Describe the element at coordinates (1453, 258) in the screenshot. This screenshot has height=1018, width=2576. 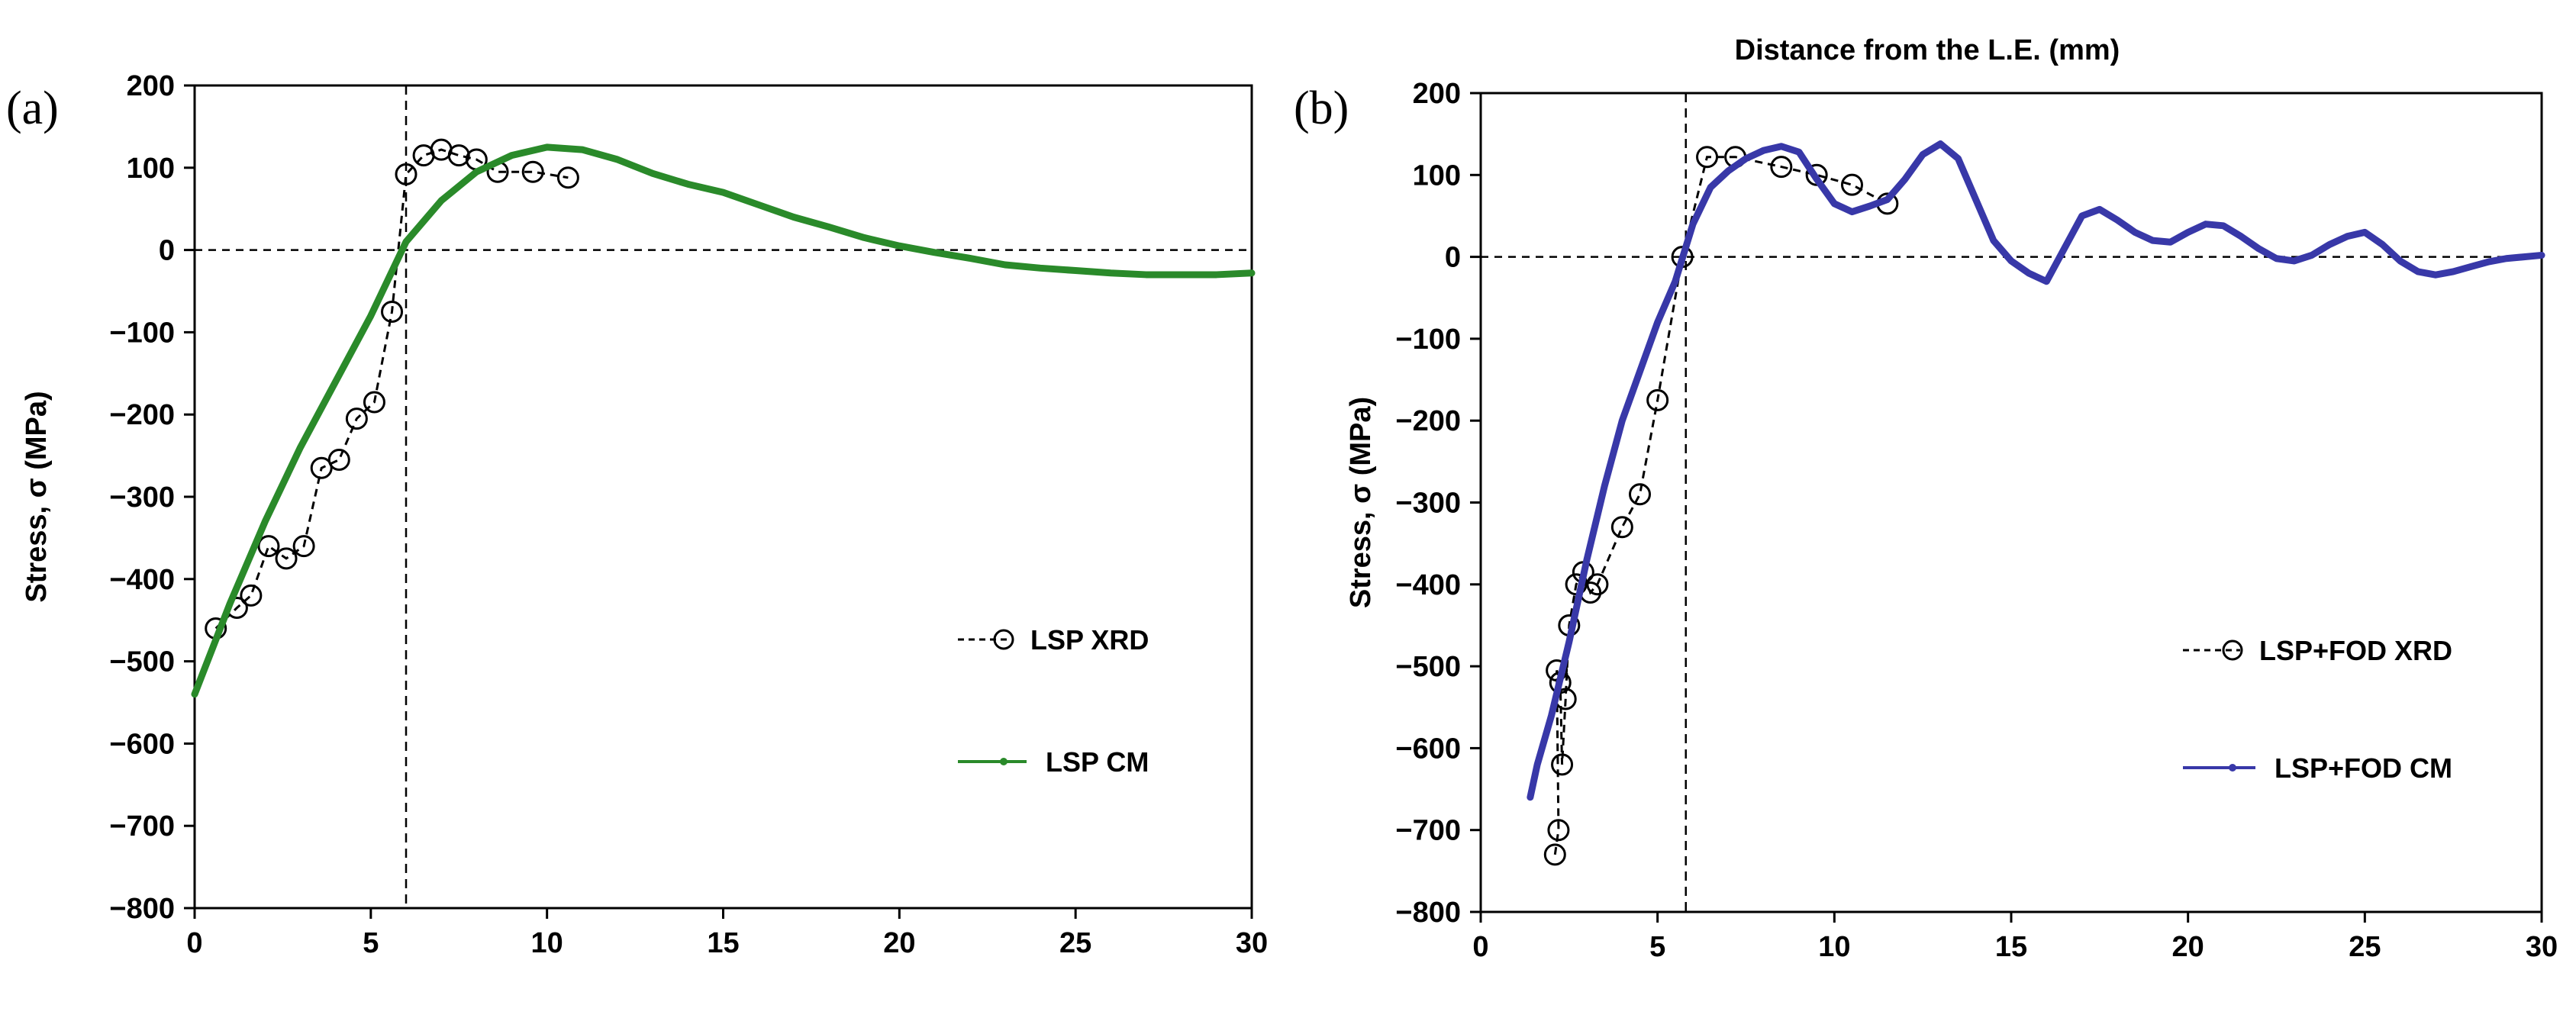
I see `y-tick-label: 0` at that location.